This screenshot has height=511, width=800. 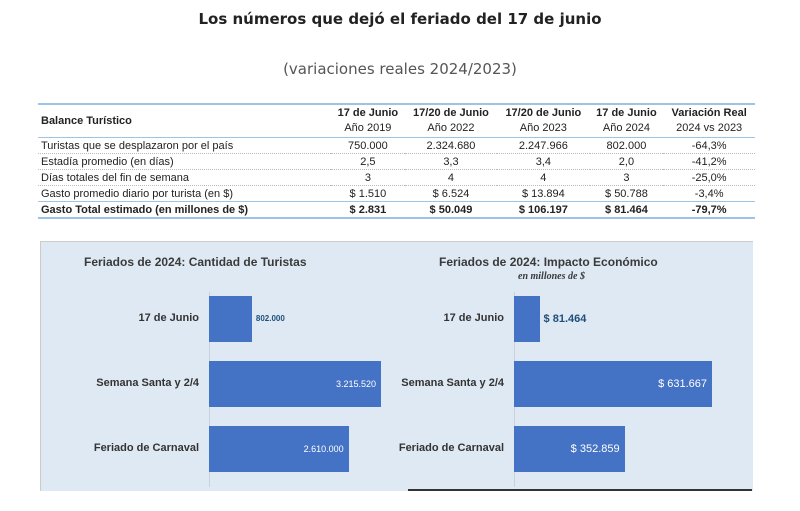 What do you see at coordinates (451, 210) in the screenshot?
I see `cell: $ 50.049` at bounding box center [451, 210].